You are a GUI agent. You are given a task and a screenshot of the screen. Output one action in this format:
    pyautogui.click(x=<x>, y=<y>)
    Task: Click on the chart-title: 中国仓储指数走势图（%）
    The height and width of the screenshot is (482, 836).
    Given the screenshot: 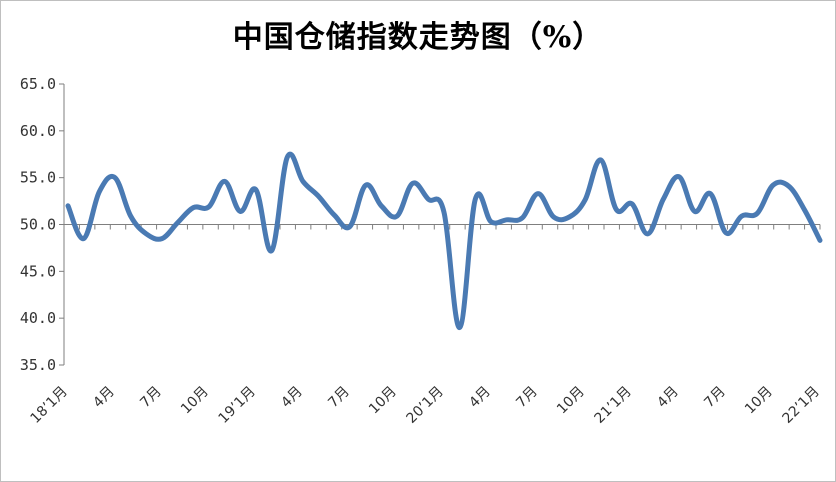 What is the action you would take?
    pyautogui.click(x=418, y=37)
    